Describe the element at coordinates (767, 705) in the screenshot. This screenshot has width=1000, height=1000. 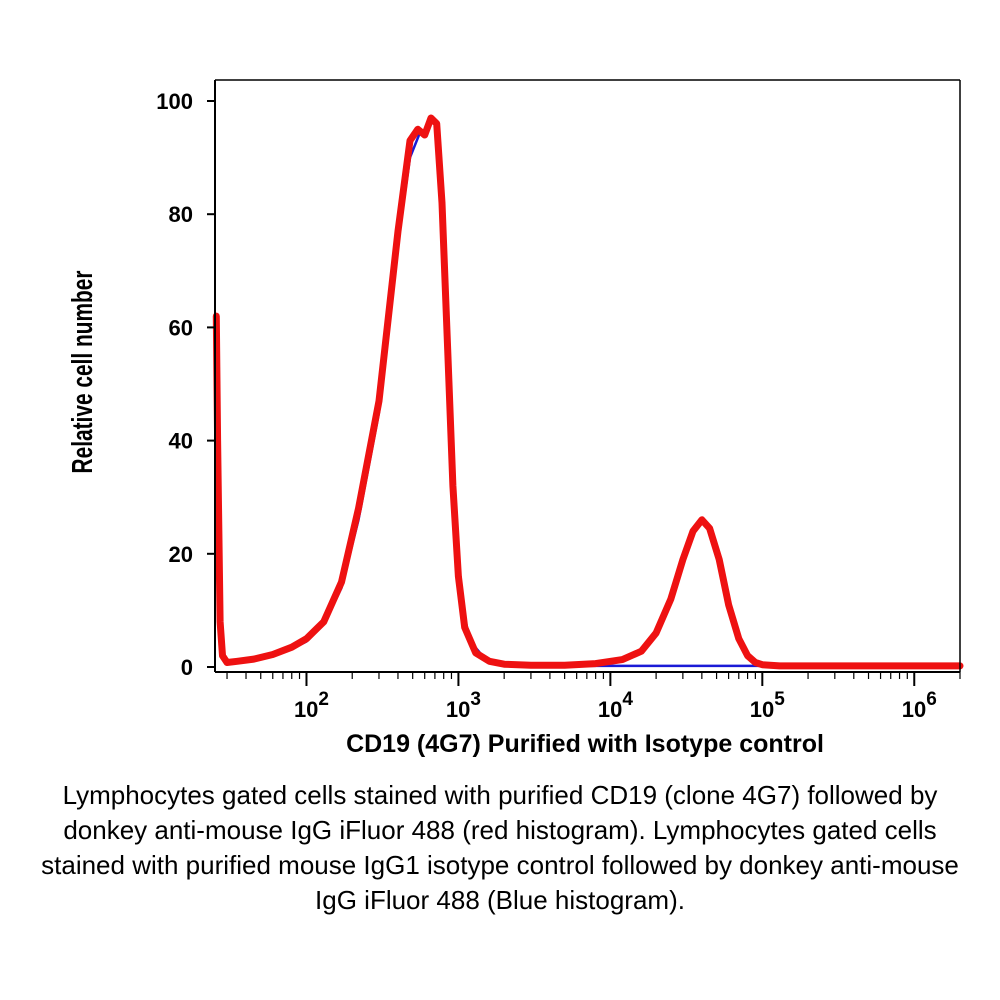
I see `x-tick-label: 10⁵` at that location.